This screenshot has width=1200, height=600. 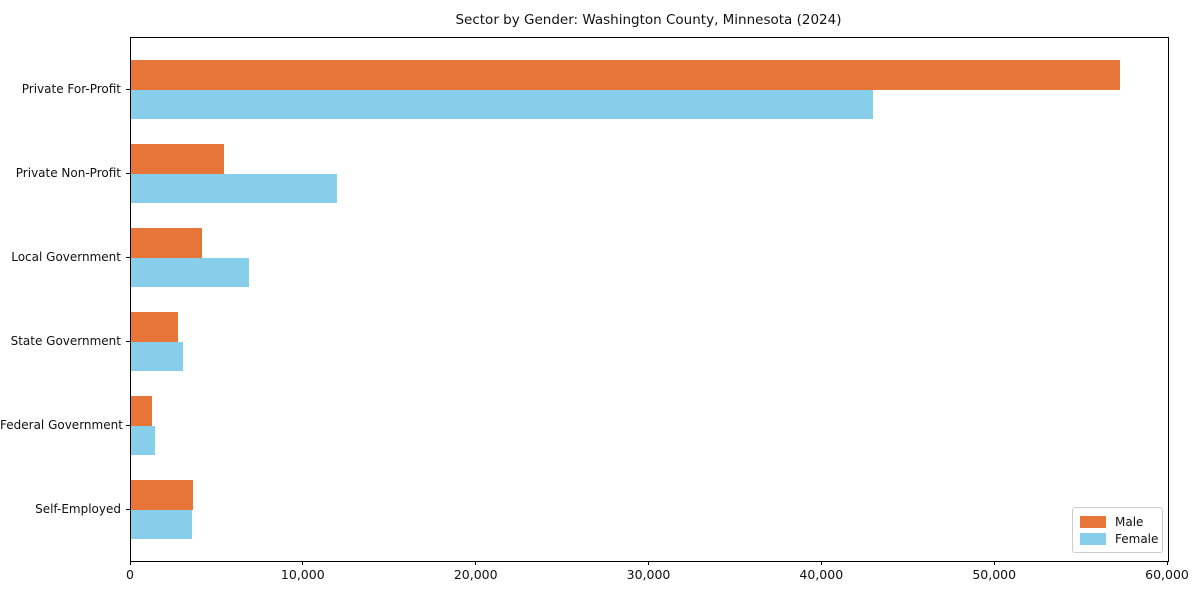 What do you see at coordinates (625, 75) in the screenshot?
I see `bar-male-private-for-profit` at bounding box center [625, 75].